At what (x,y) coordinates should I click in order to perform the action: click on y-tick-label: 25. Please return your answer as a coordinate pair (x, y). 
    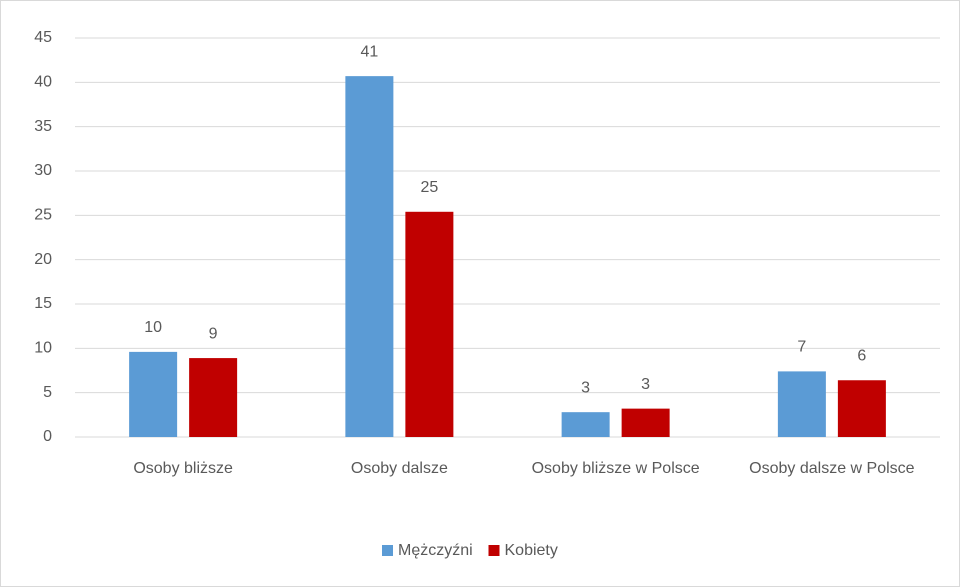
    Looking at the image, I should click on (43, 215).